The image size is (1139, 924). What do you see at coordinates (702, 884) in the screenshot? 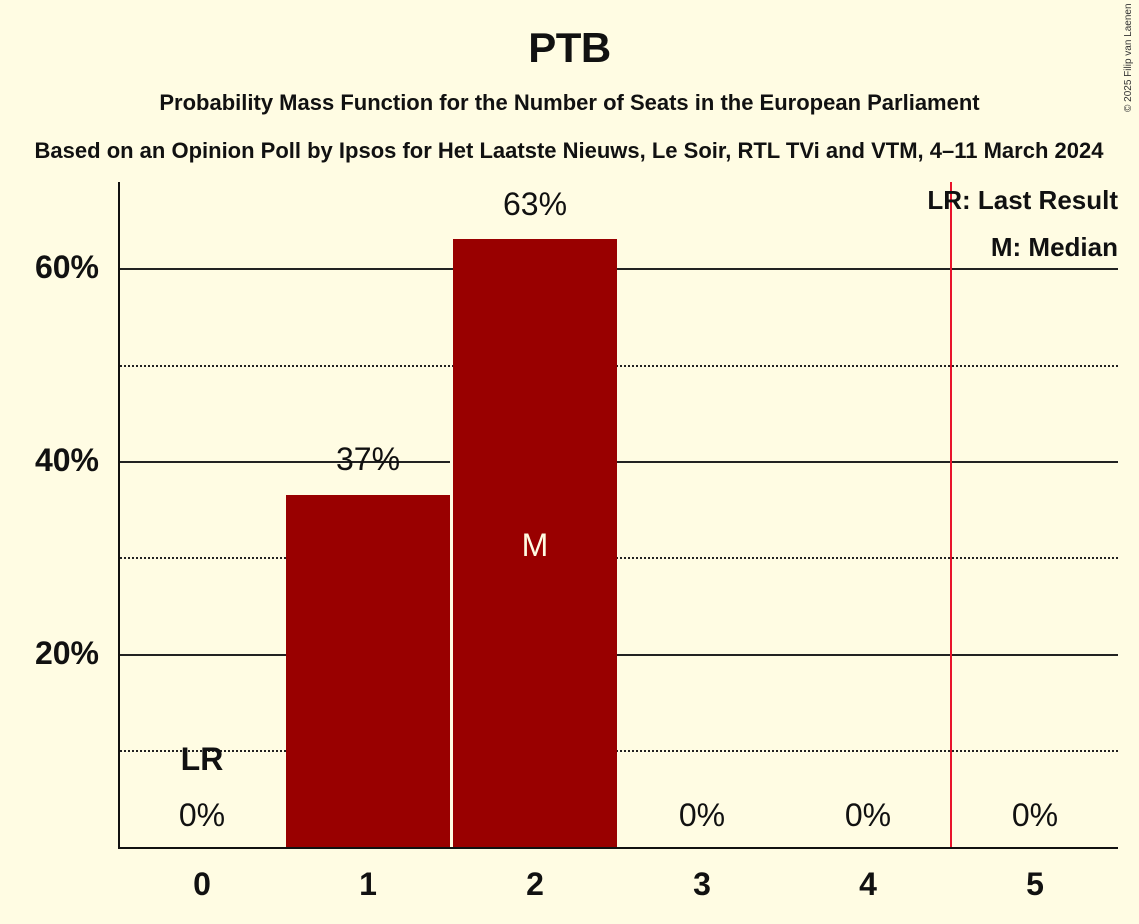
I see `xtick-3: 3` at bounding box center [702, 884].